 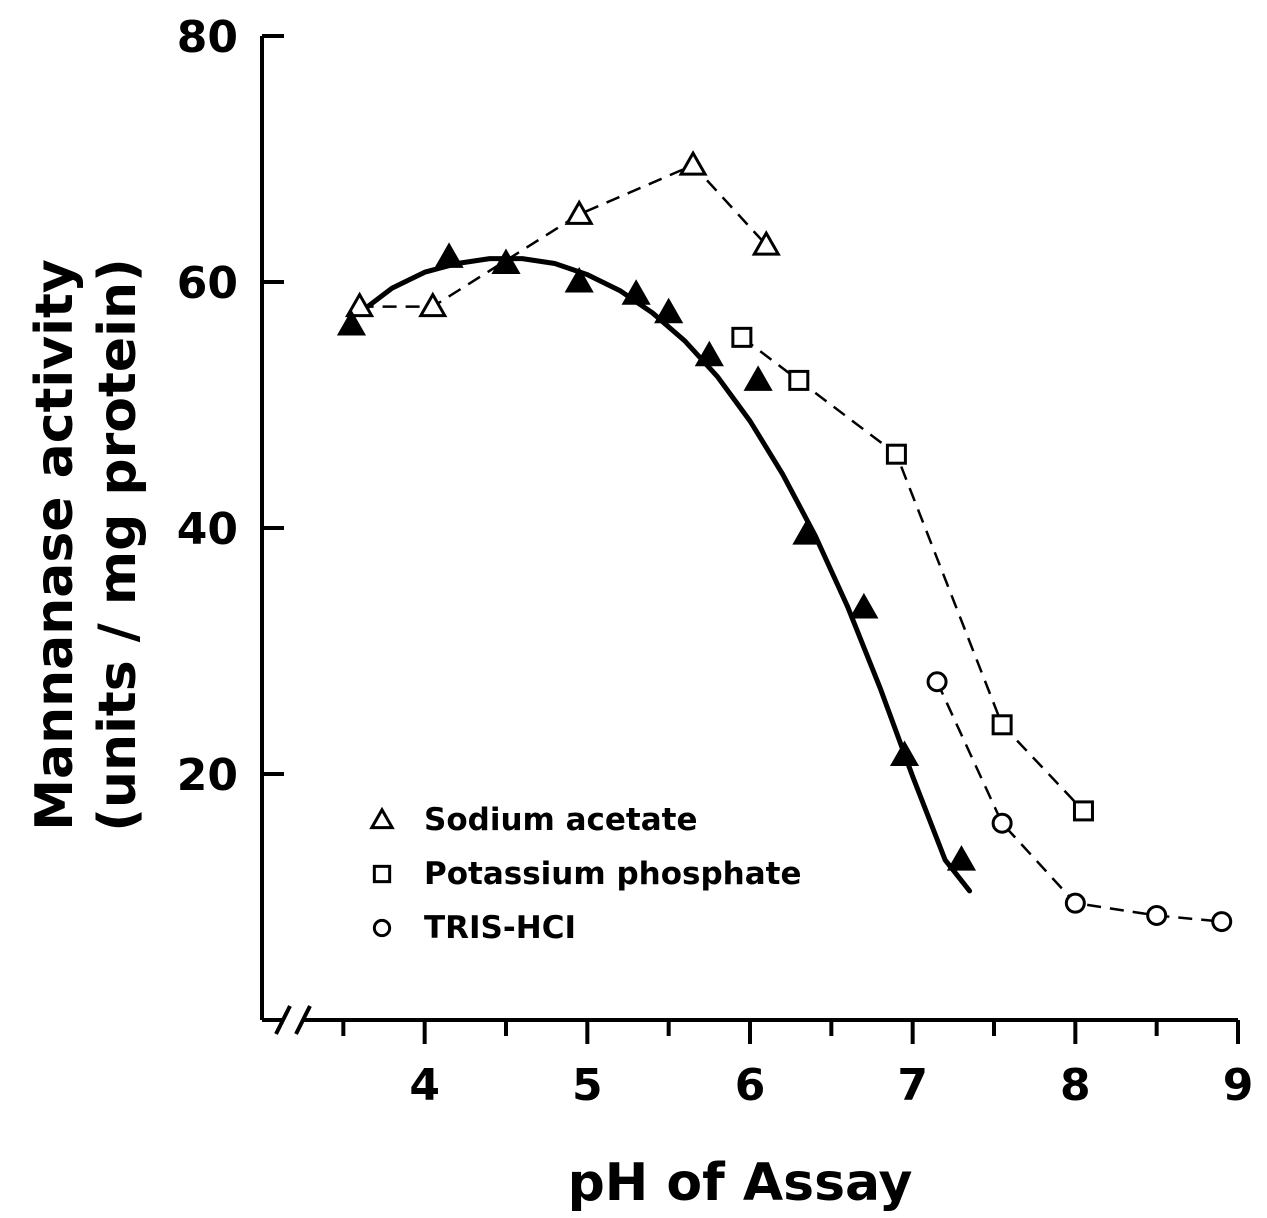 What do you see at coordinates (750, 1085) in the screenshot?
I see `x-tick-label: 6` at bounding box center [750, 1085].